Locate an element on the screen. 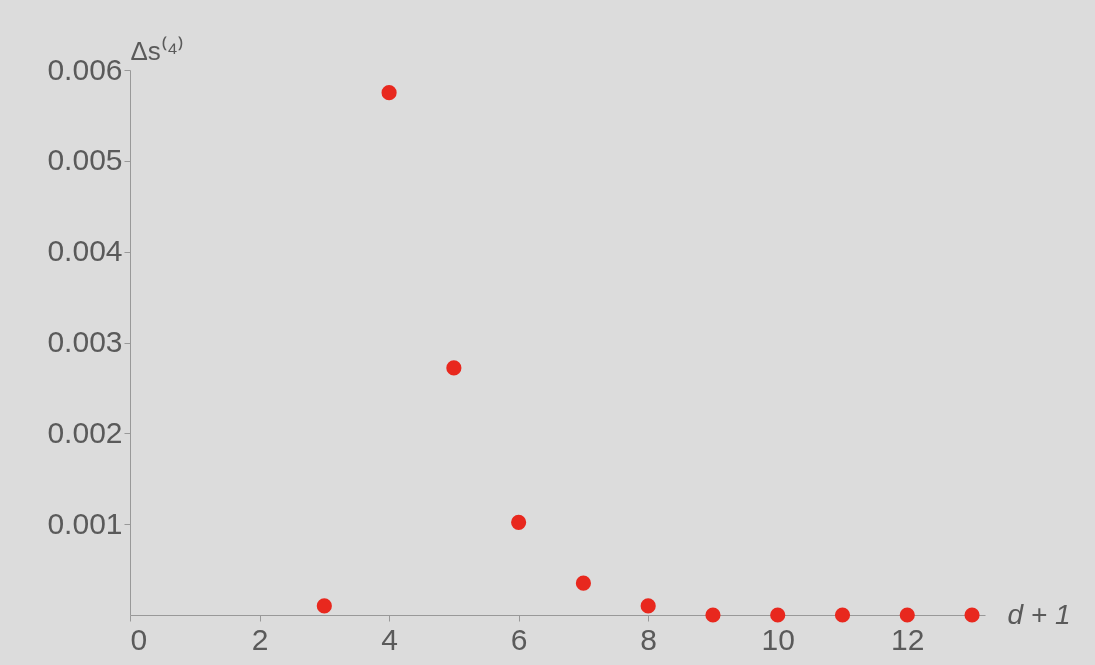 Image resolution: width=1095 pixels, height=665 pixels. x-axis-title: d + 1 is located at coordinates (1039, 614).